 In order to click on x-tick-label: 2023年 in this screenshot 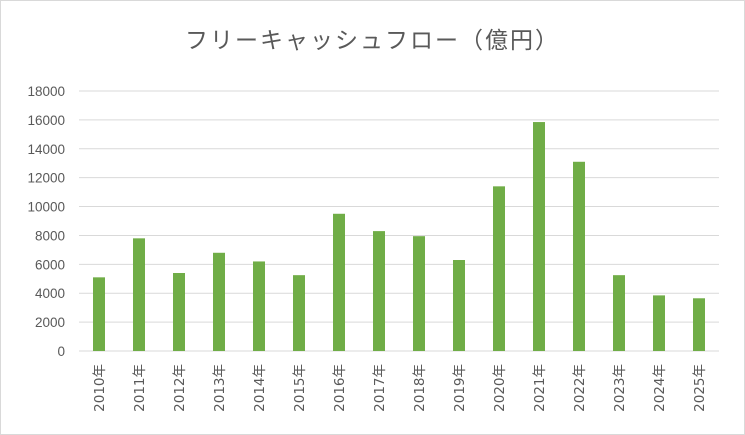, I will do `click(620, 388)`.